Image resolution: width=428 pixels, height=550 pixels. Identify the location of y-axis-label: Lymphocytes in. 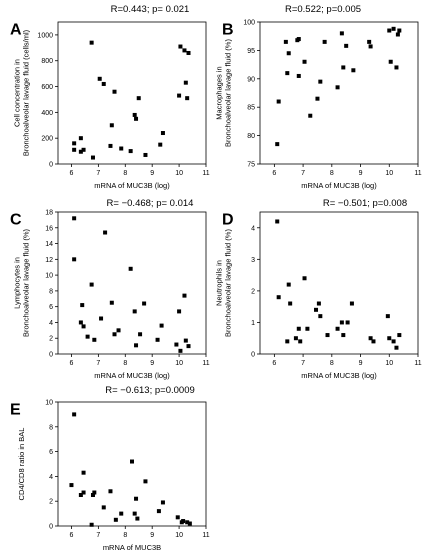
(17, 283).